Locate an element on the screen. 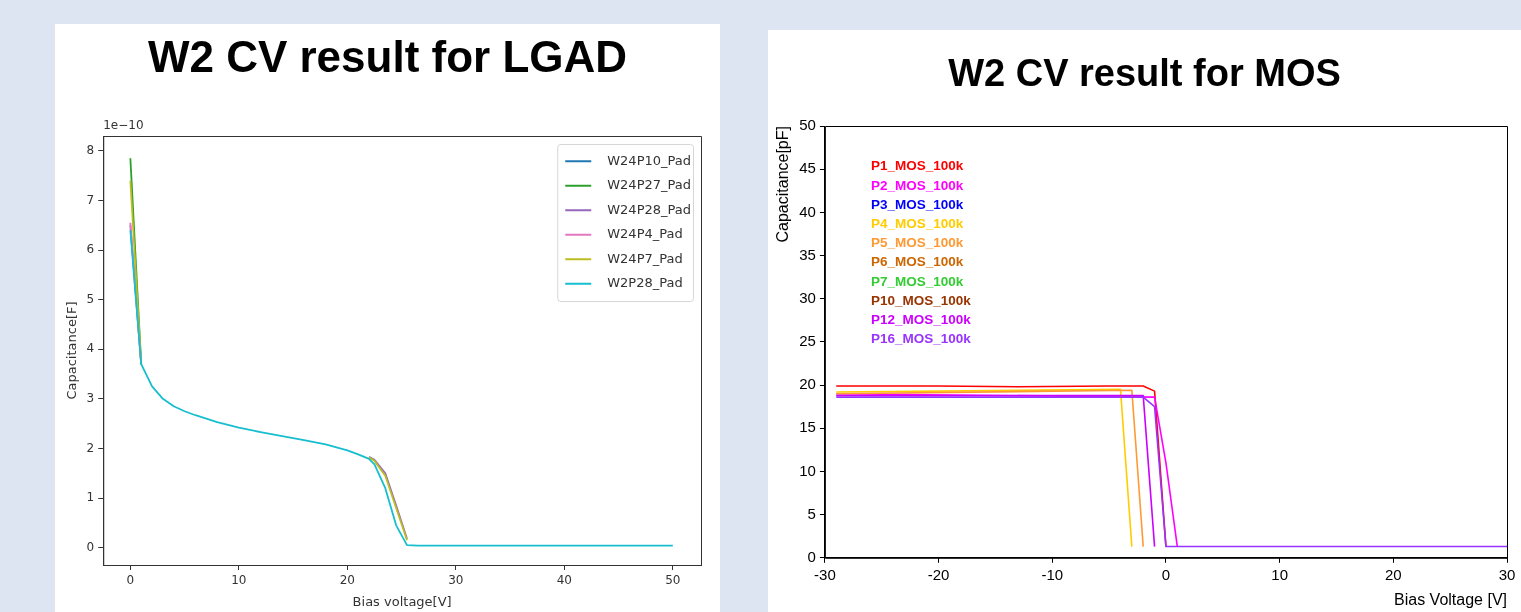 The width and height of the screenshot is (1521, 612). legend-label: P7_MOS_100k is located at coordinates (917, 281).